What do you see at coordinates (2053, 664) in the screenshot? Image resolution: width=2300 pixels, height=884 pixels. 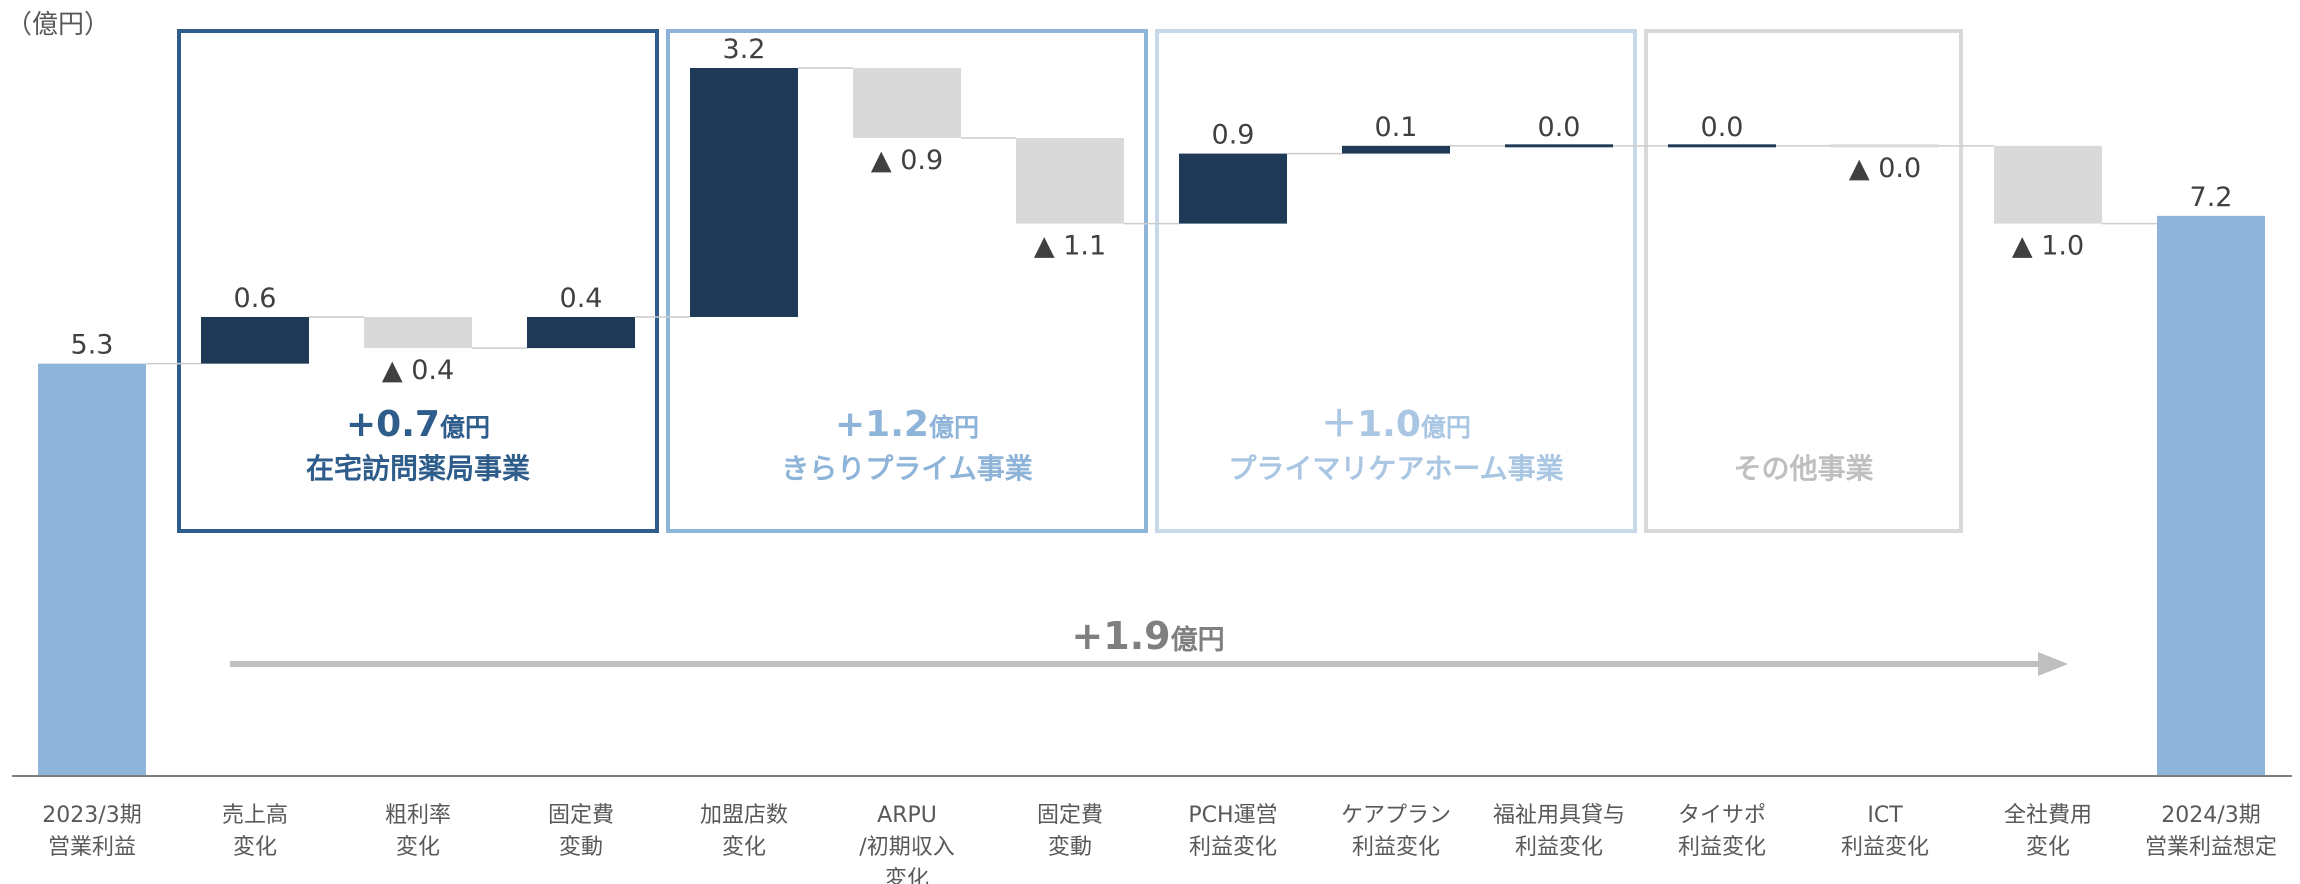 I see `total-change-arrowhead` at bounding box center [2053, 664].